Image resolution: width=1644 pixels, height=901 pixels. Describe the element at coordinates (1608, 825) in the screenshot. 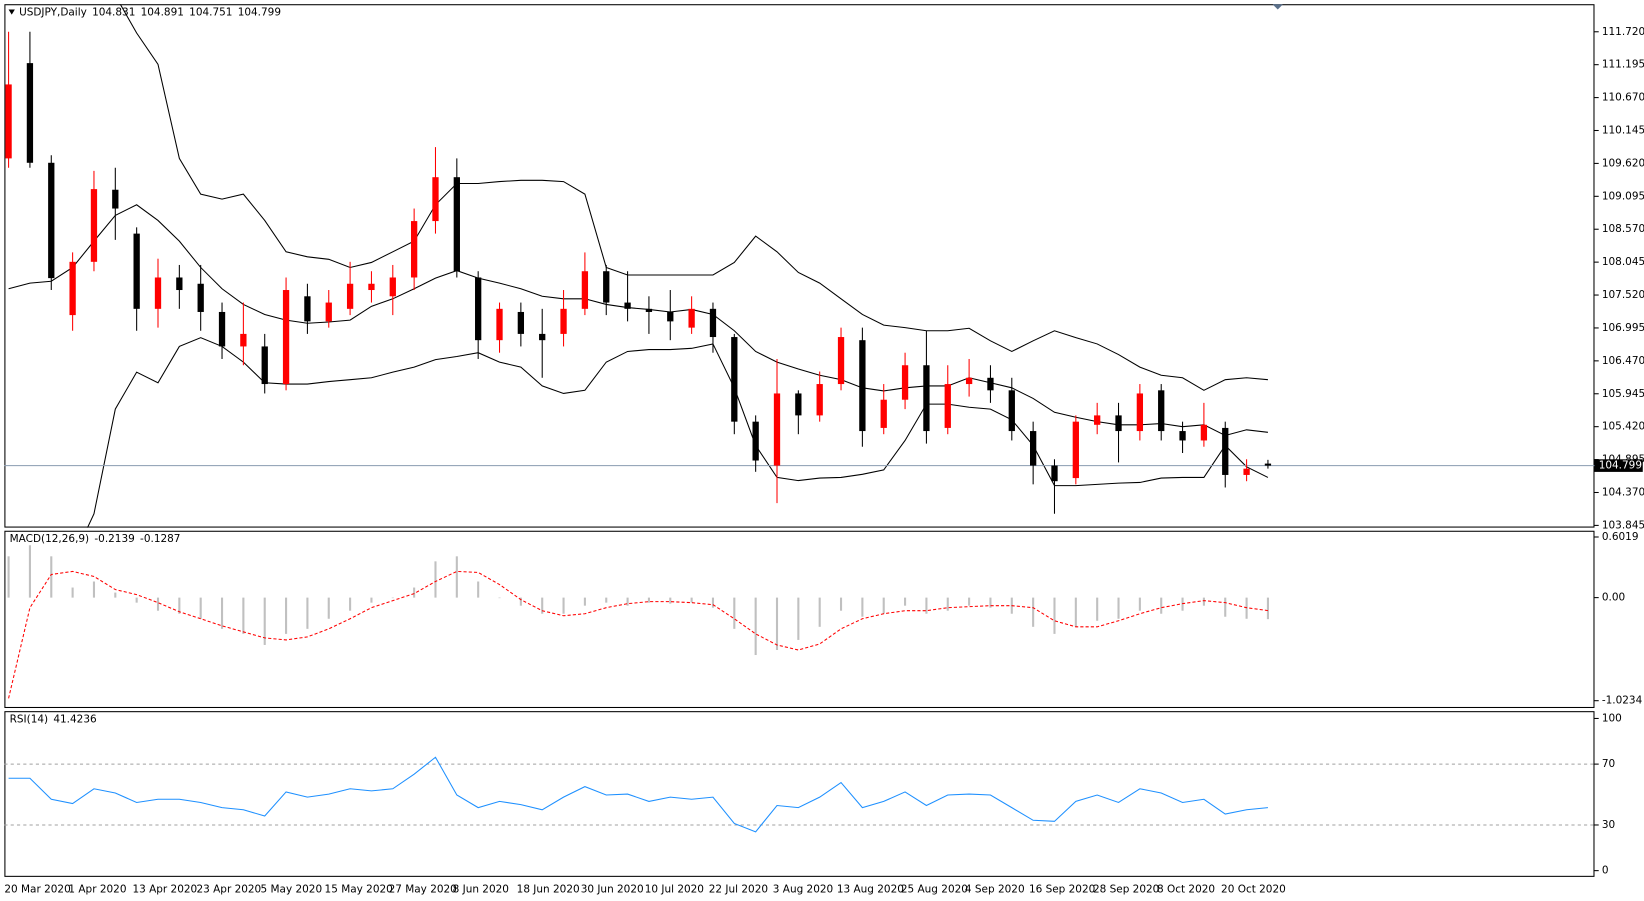

I see `y-tick-label: 30` at that location.